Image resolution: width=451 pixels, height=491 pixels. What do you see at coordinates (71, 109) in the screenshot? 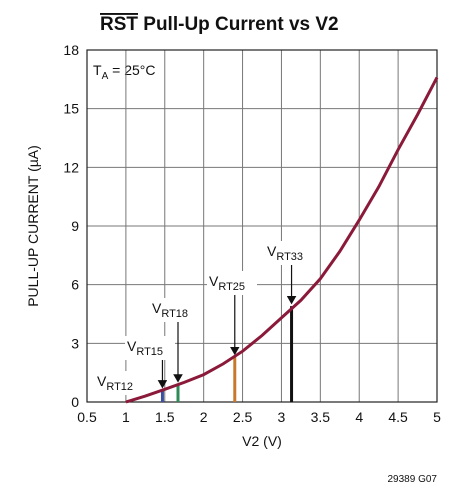
I see `y-tick-label: 15` at bounding box center [71, 109].